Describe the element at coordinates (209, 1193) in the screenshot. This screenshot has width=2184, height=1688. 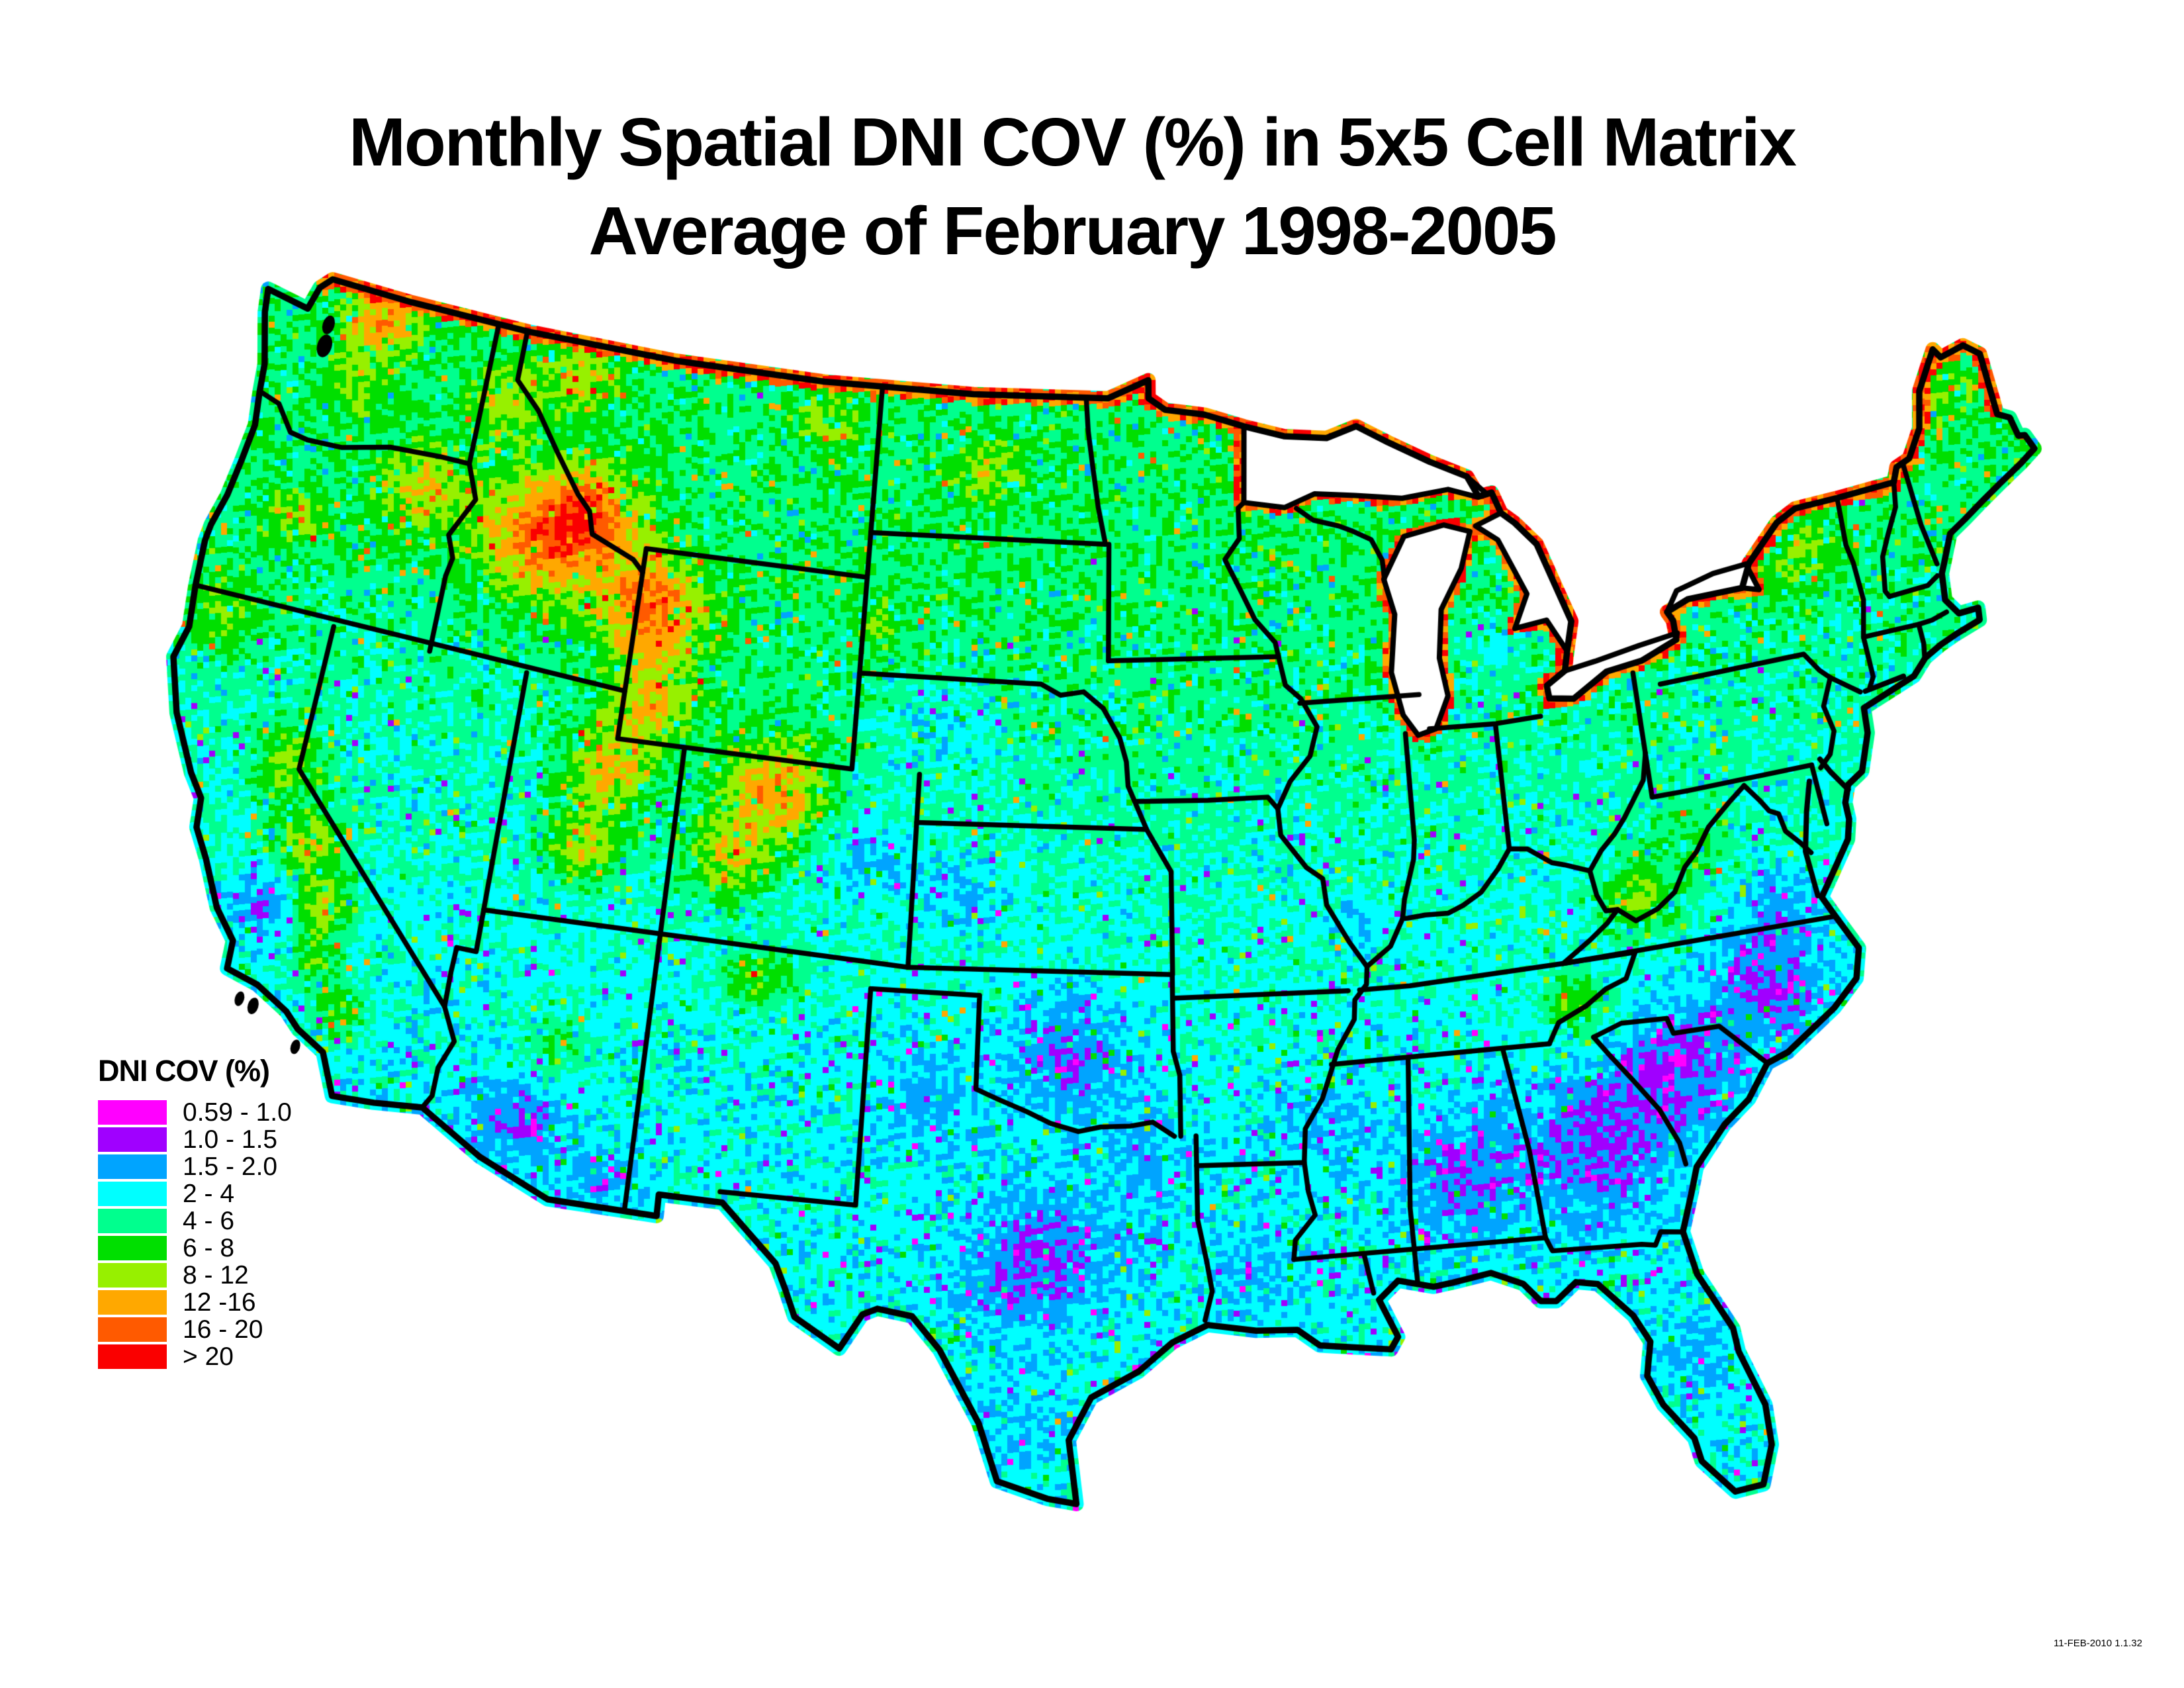
I see `legend-label: 2 - 4` at that location.